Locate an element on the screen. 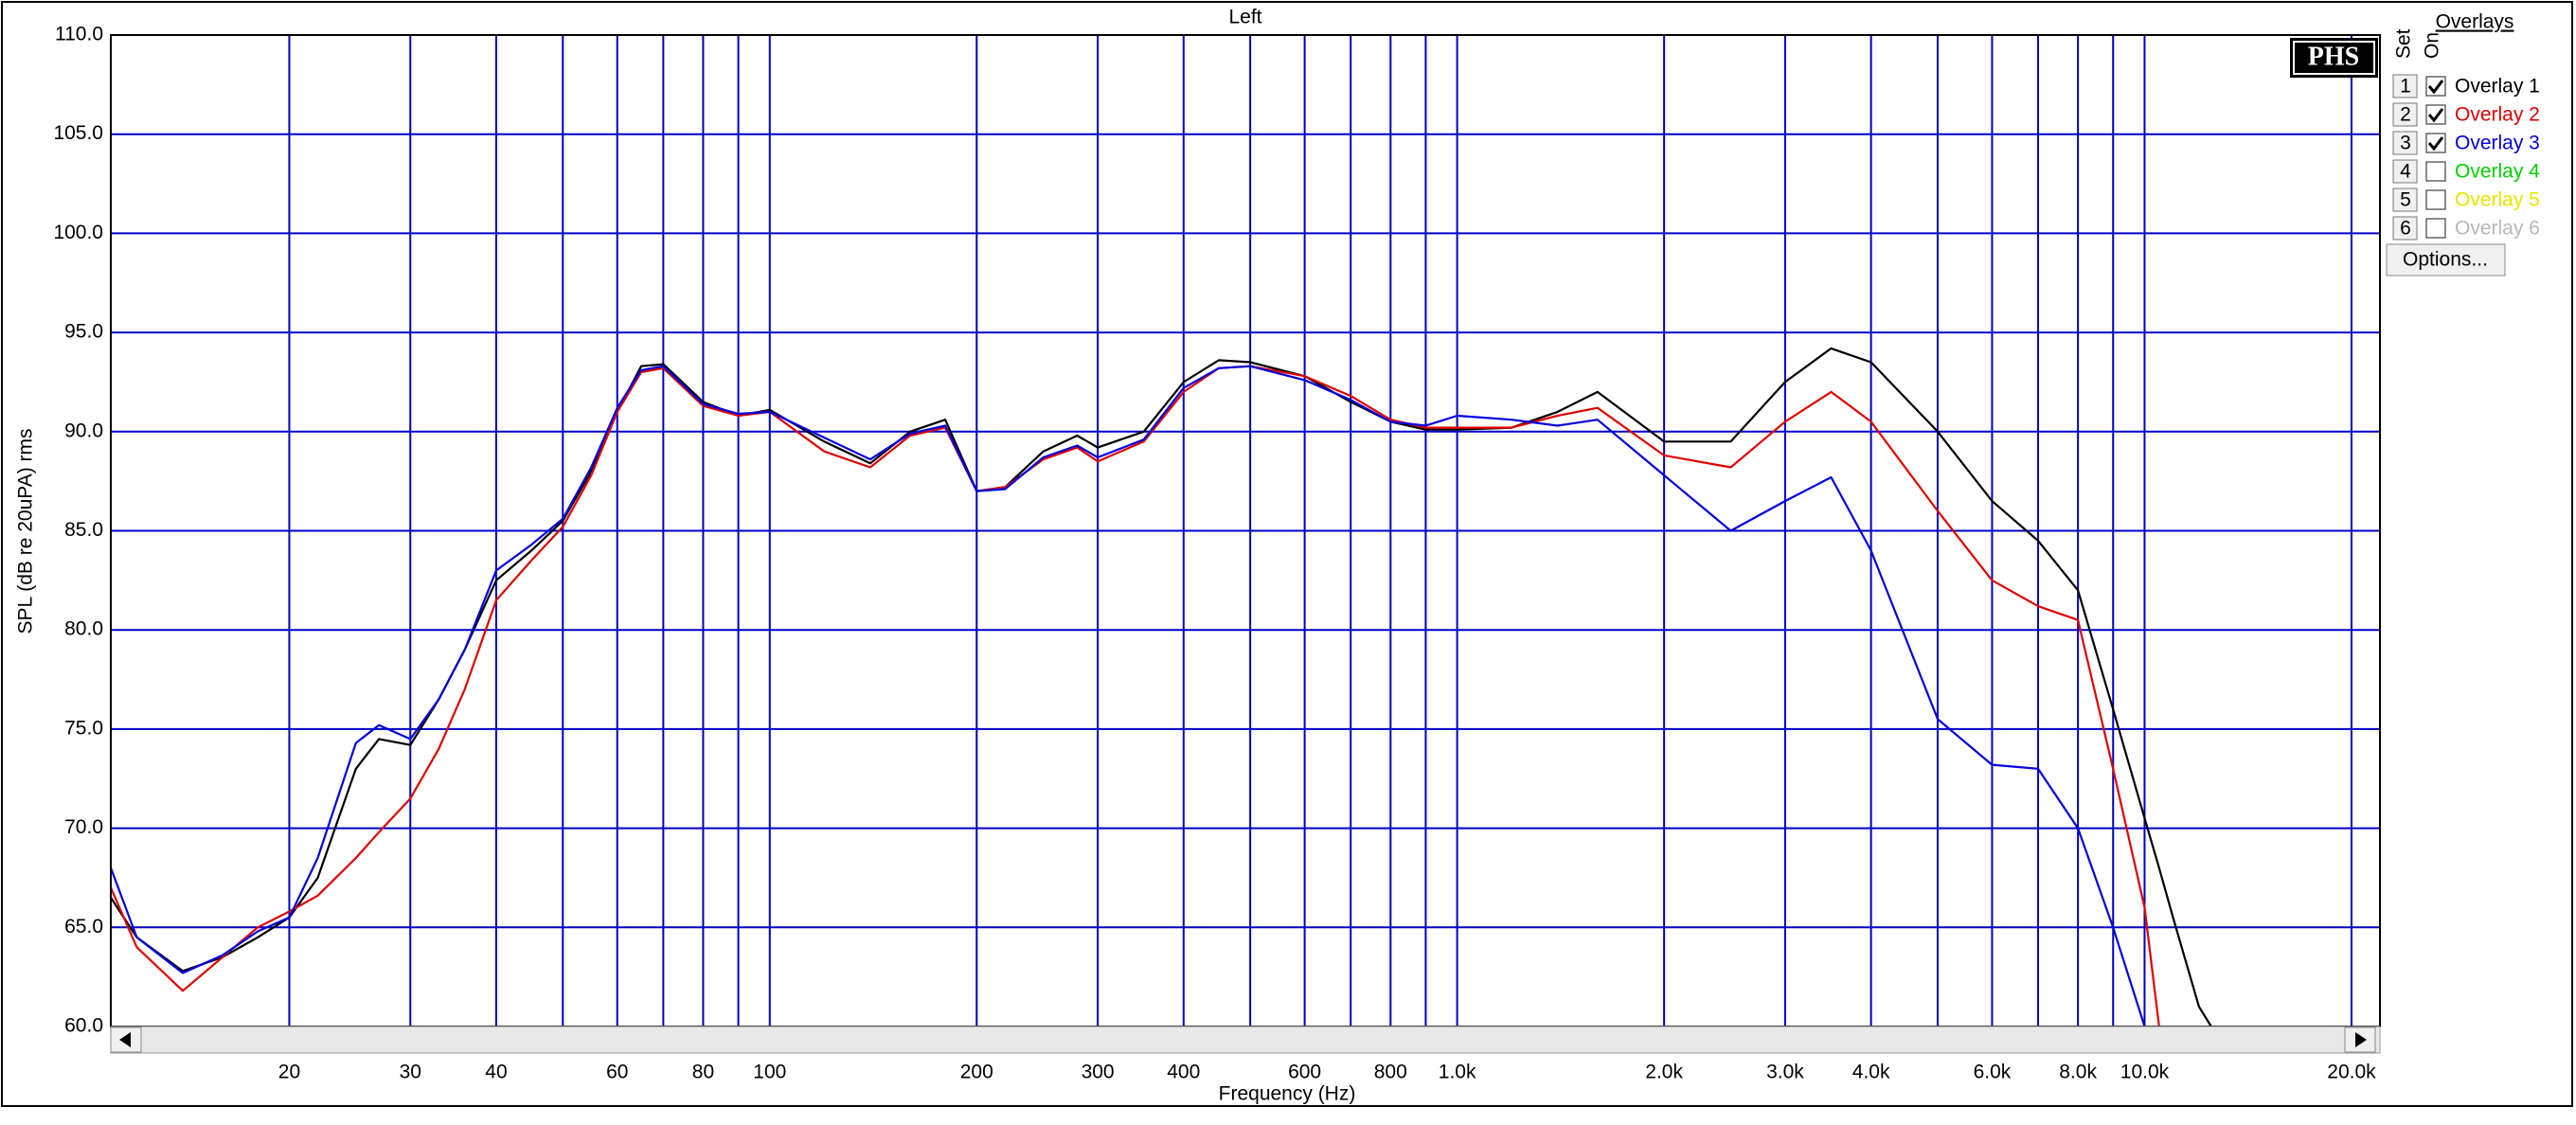 This screenshot has width=2576, height=1125. x-tick-label: 3.0k is located at coordinates (1785, 1072).